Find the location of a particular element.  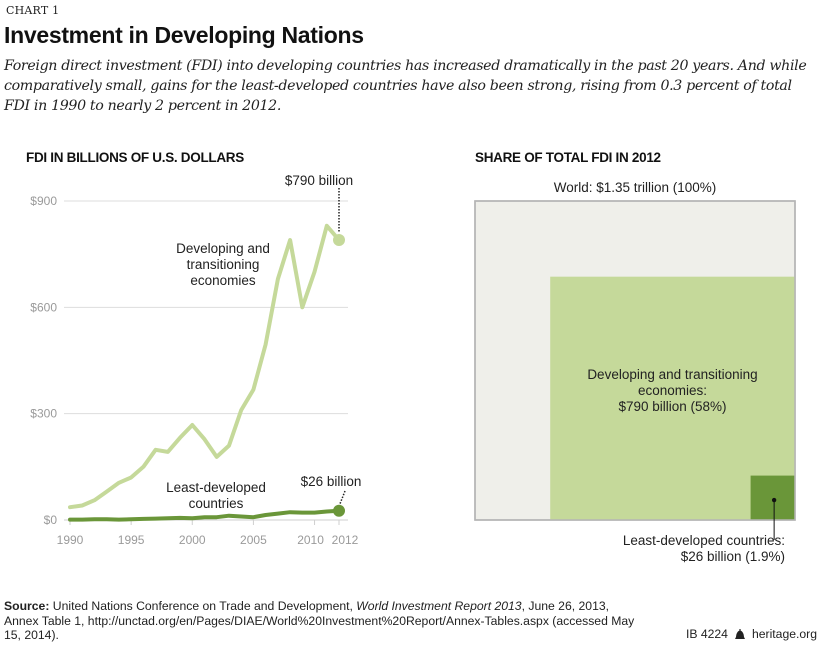

source-report-title: World Investment Report 2013 is located at coordinates (439, 606).